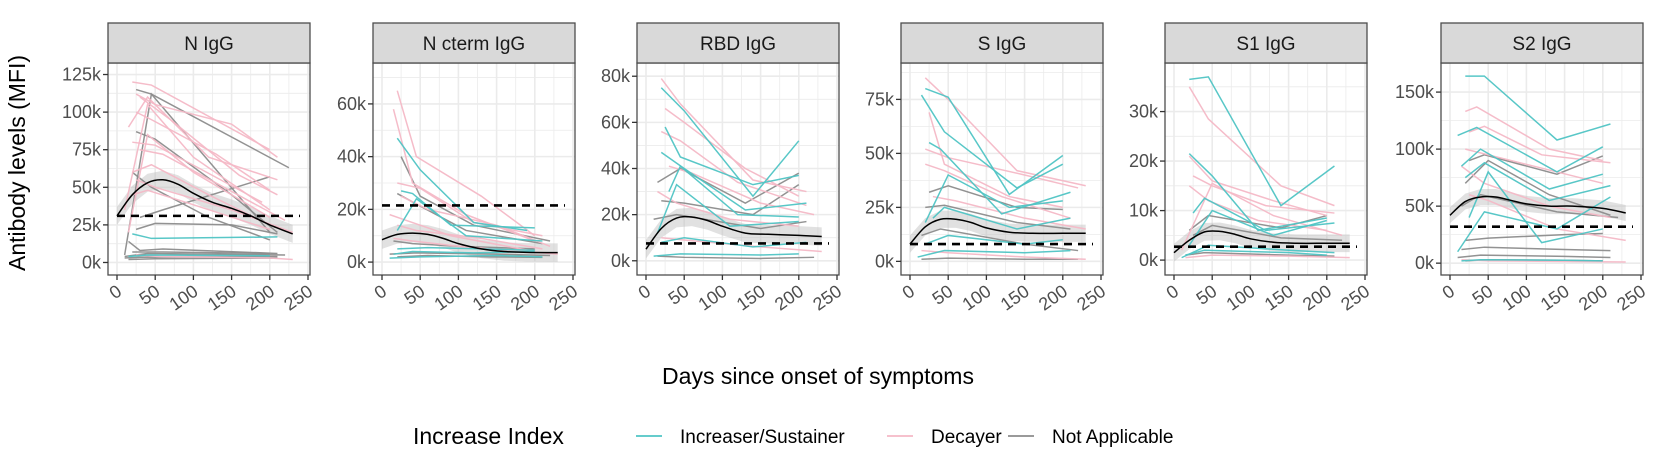 This screenshot has height=466, width=1672. I want to click on legend-entries: Increaser/Sustainer Decayer Not Applicable, so click(904, 437).